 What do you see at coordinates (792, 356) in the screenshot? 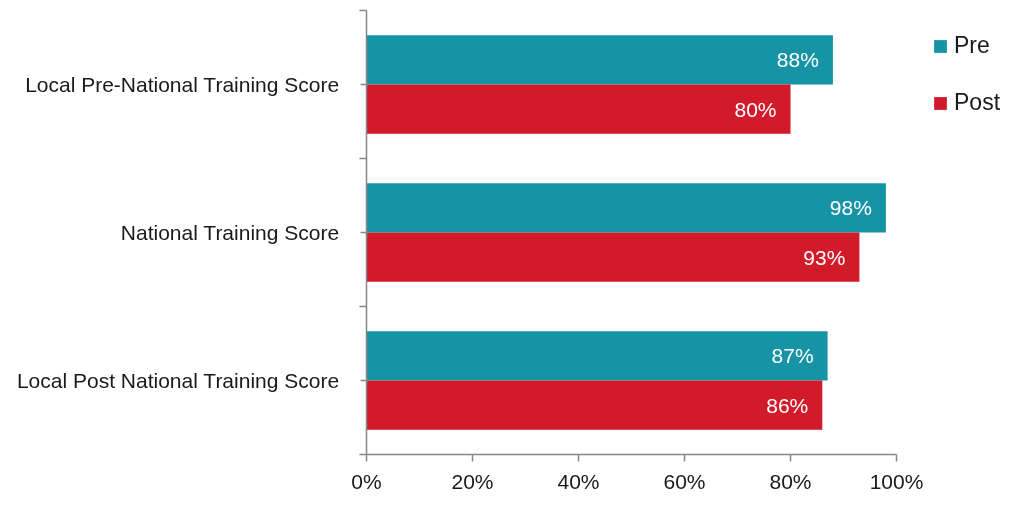
I see `data-label: 87%` at bounding box center [792, 356].